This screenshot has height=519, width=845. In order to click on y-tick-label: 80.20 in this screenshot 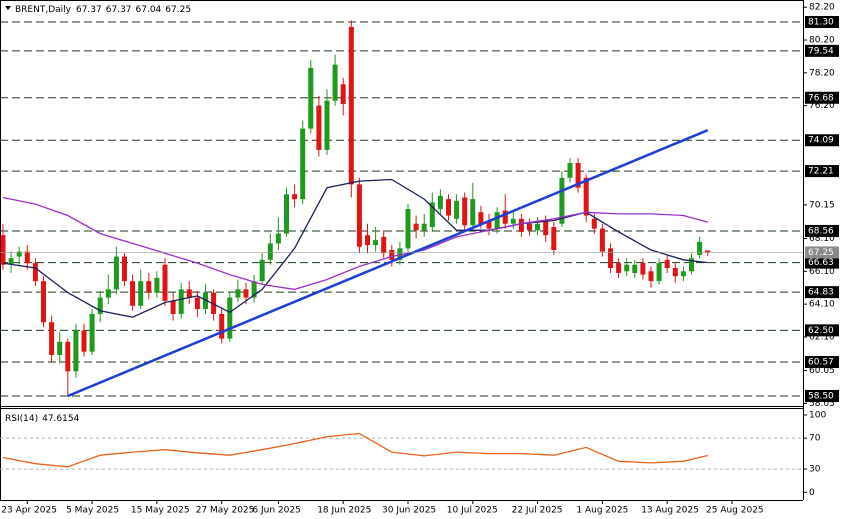, I will do `click(822, 41)`.